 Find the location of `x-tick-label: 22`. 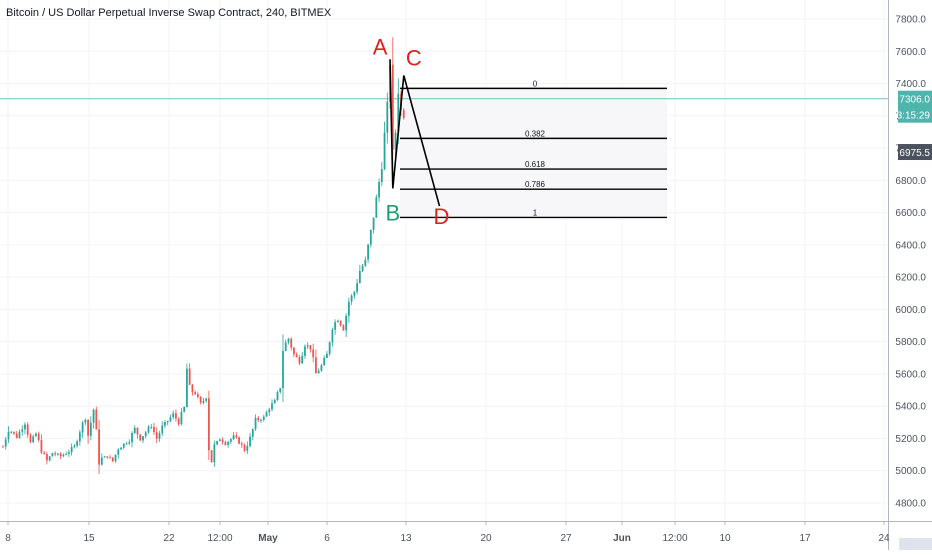

x-tick-label: 22 is located at coordinates (169, 538).